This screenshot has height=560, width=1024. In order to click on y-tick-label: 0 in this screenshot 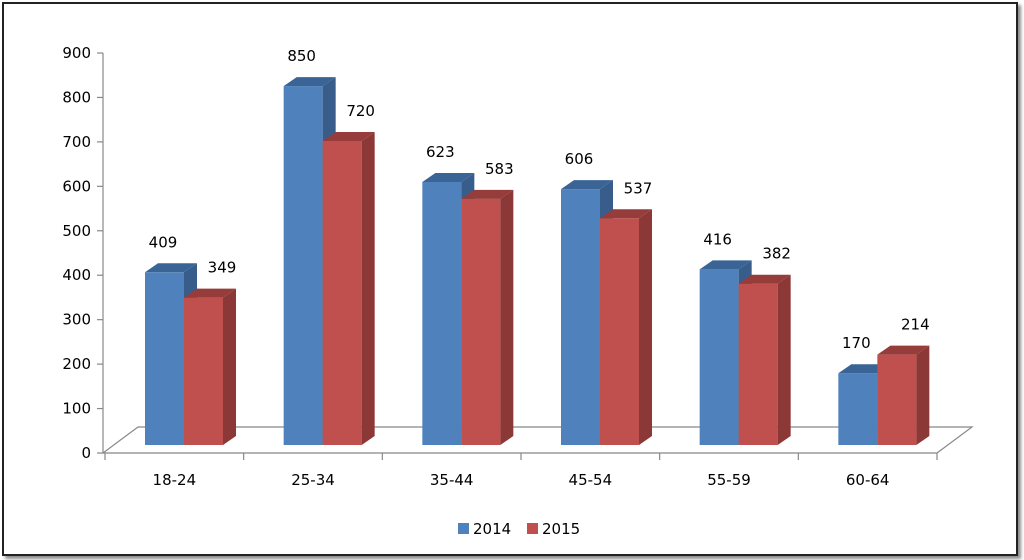, I will do `click(86, 453)`.